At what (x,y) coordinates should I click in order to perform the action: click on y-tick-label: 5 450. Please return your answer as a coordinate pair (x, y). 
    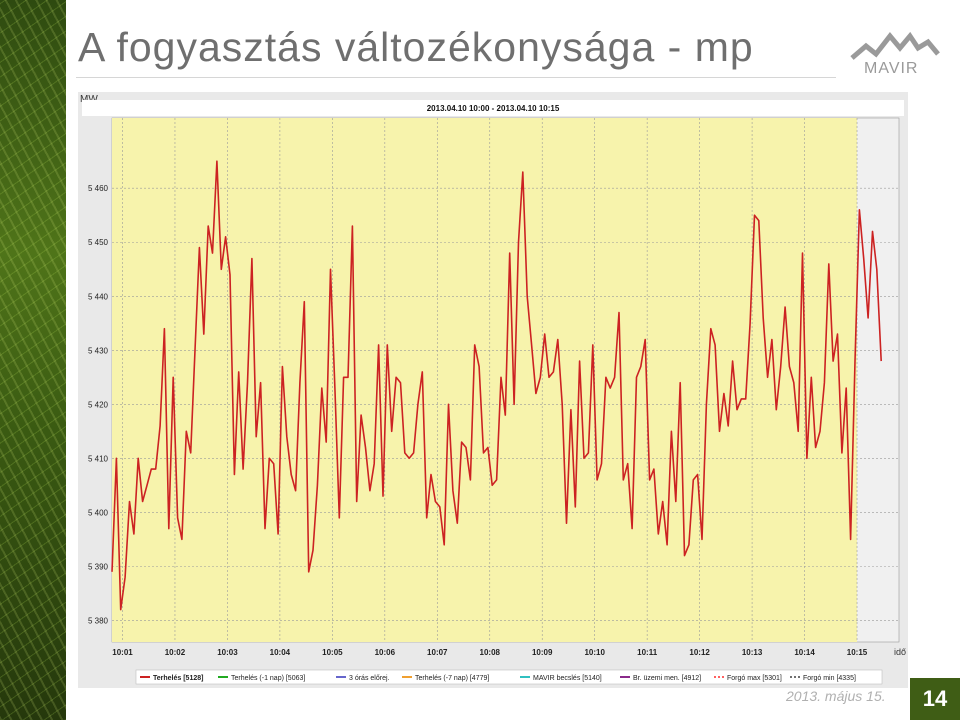
    Looking at the image, I should click on (98, 242).